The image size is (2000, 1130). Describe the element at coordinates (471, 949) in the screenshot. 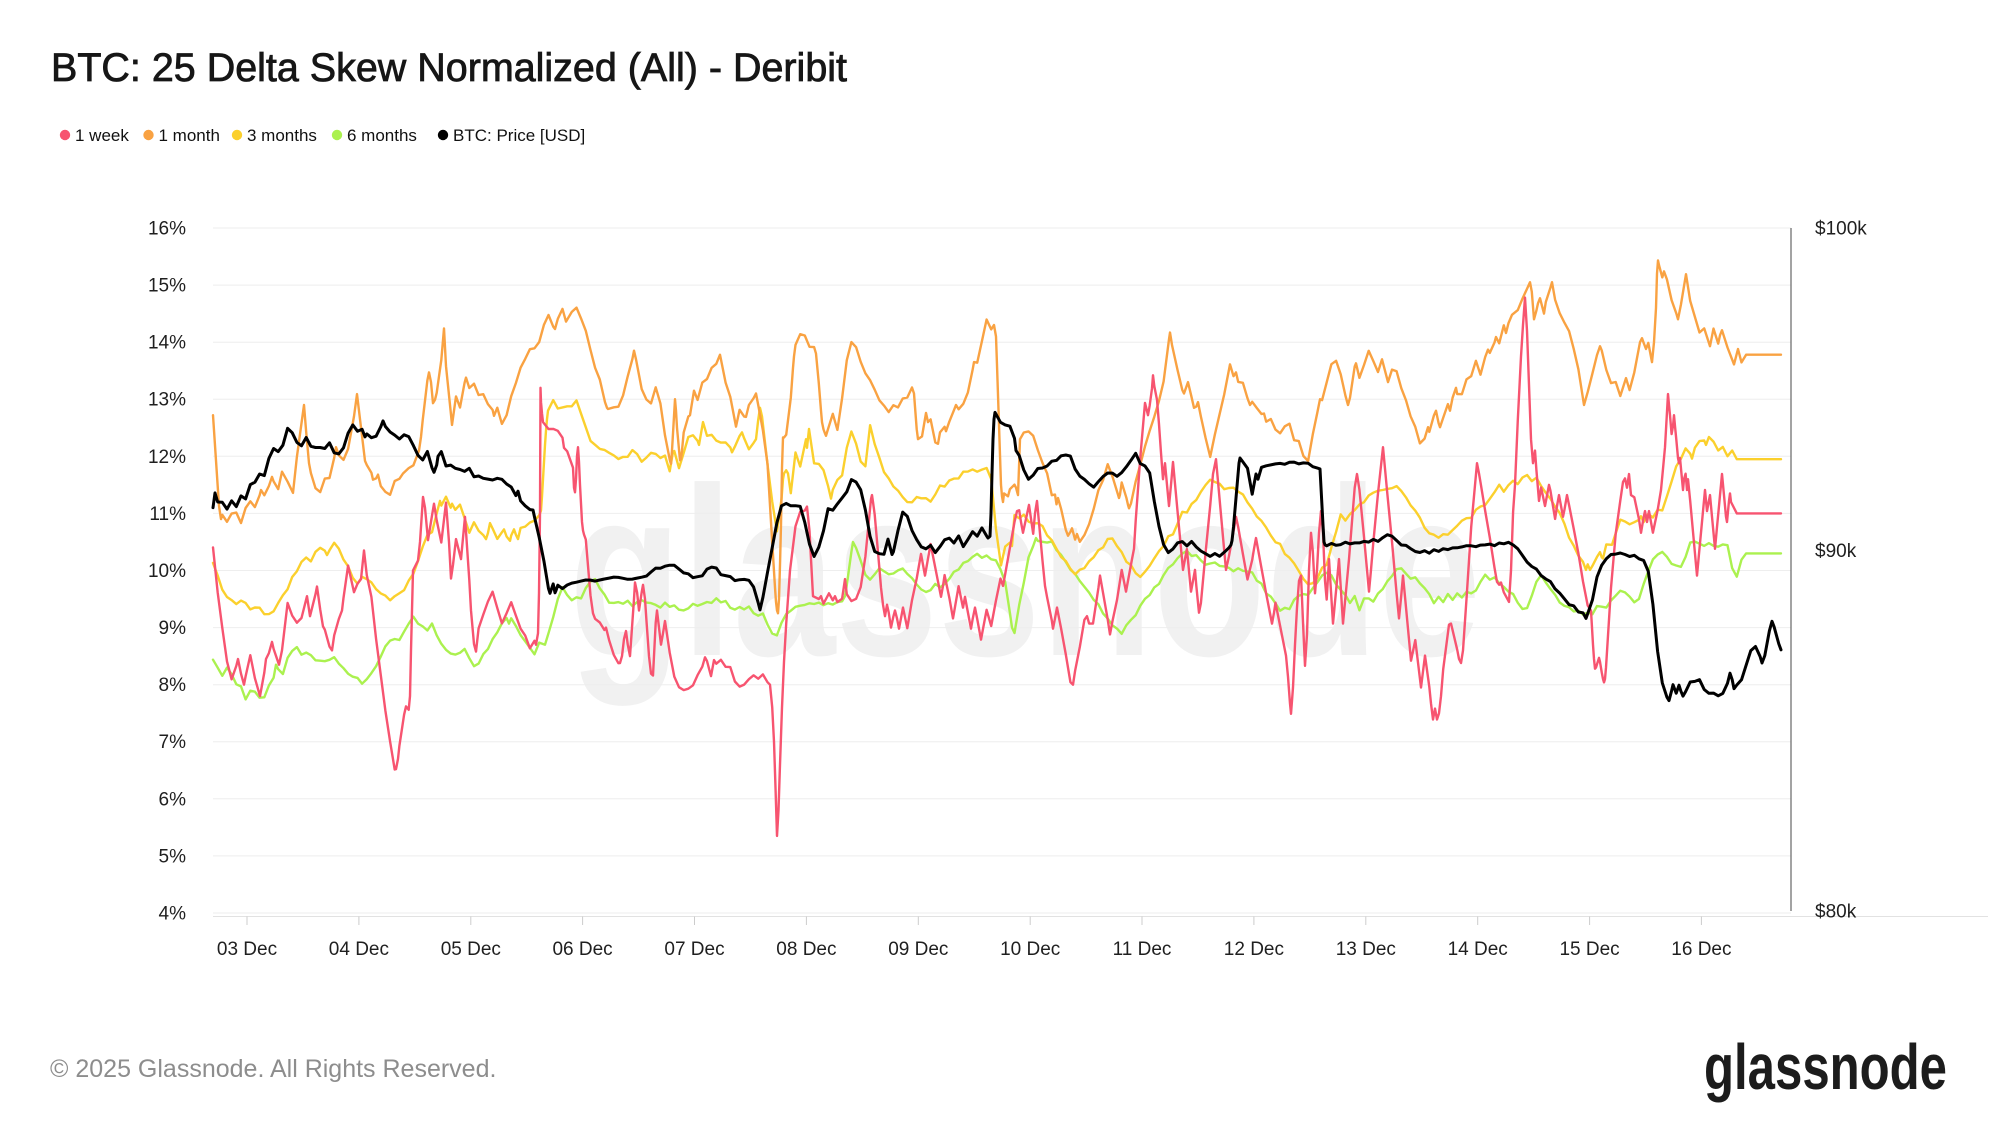

I see `svg-text: 05 Dec` at that location.